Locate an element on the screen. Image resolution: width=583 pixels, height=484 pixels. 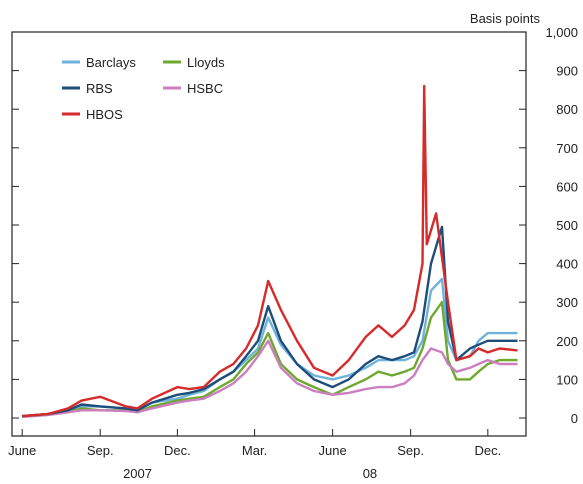
y-tick-label: 500 is located at coordinates (567, 225).